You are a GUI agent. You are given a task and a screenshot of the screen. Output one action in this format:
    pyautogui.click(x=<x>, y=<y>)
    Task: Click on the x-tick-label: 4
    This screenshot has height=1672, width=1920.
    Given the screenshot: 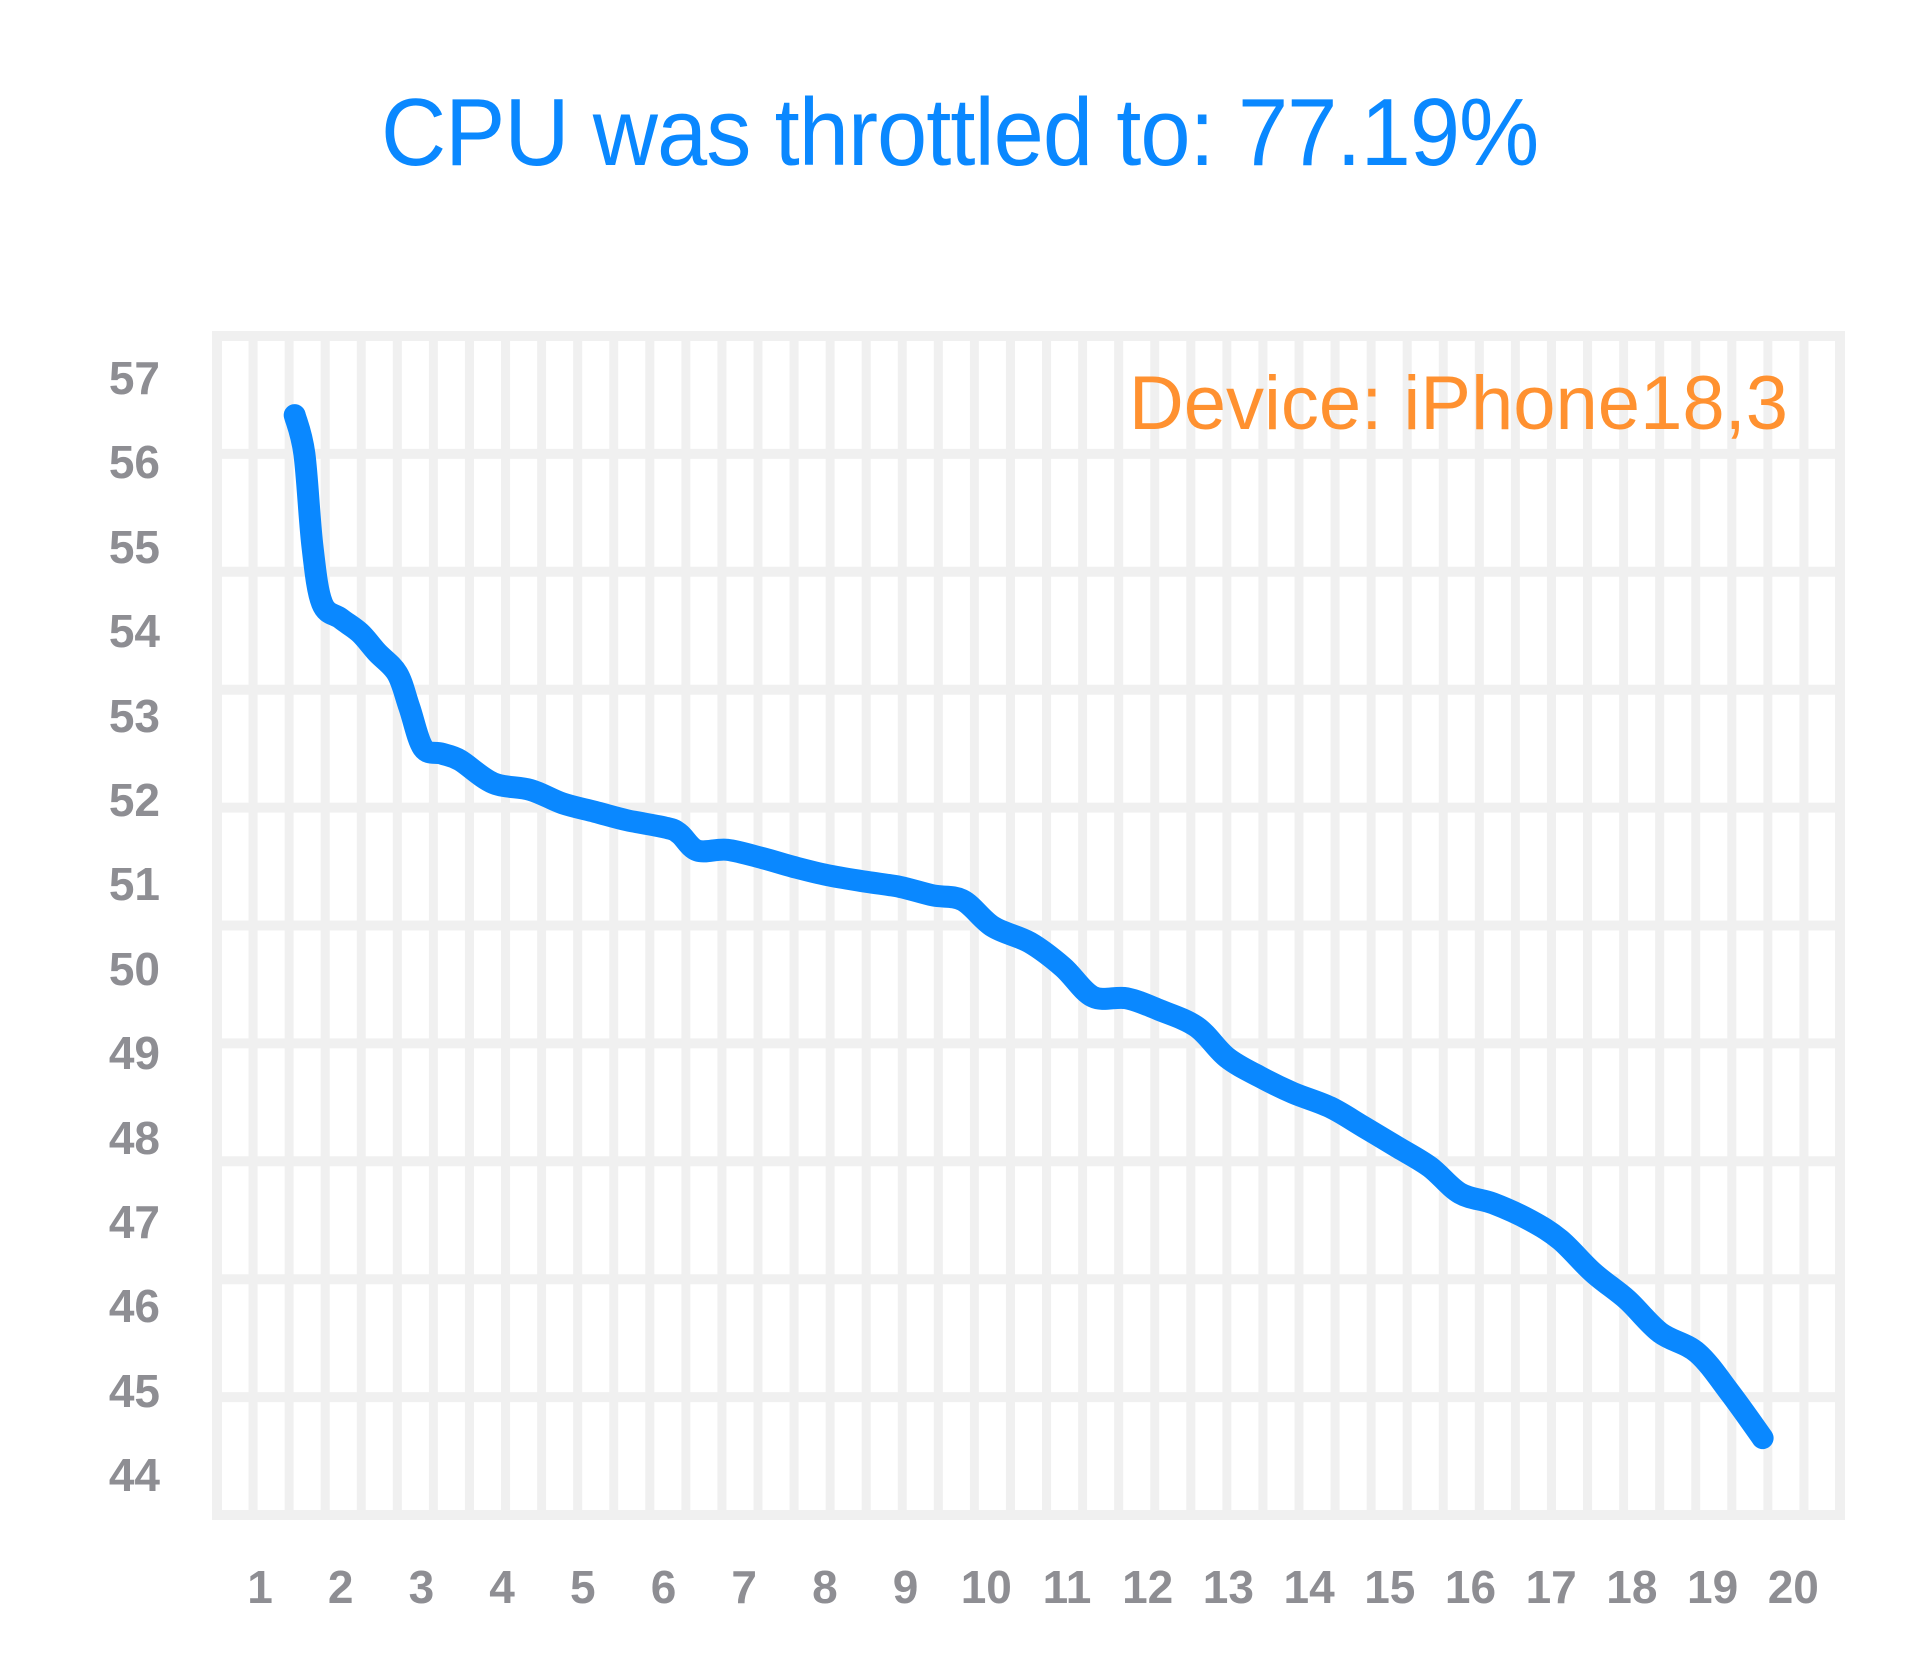 What is the action you would take?
    pyautogui.click(x=502, y=1587)
    